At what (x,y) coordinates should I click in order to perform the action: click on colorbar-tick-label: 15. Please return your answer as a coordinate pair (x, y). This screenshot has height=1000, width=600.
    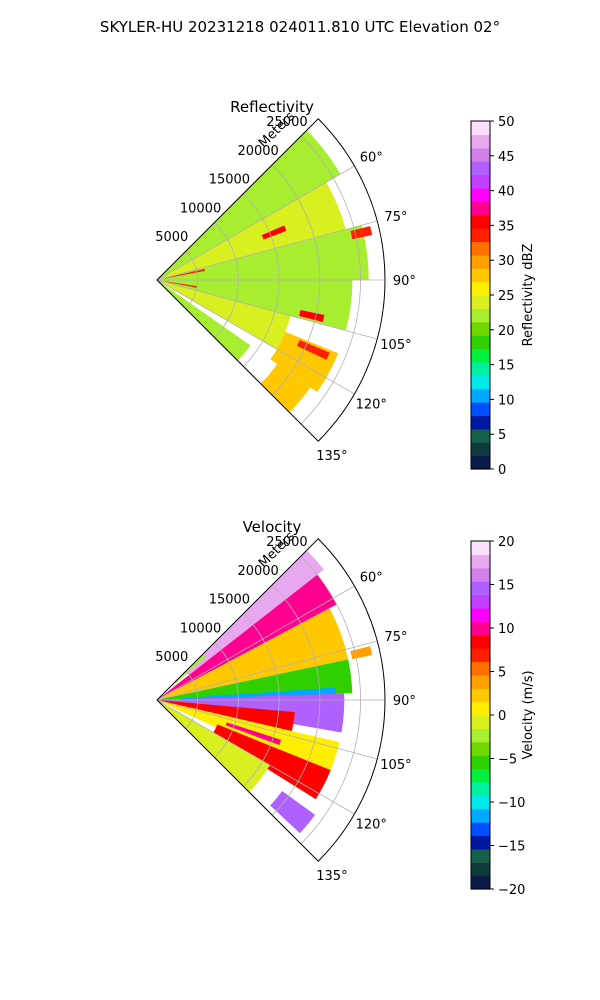
    Looking at the image, I should click on (506, 366).